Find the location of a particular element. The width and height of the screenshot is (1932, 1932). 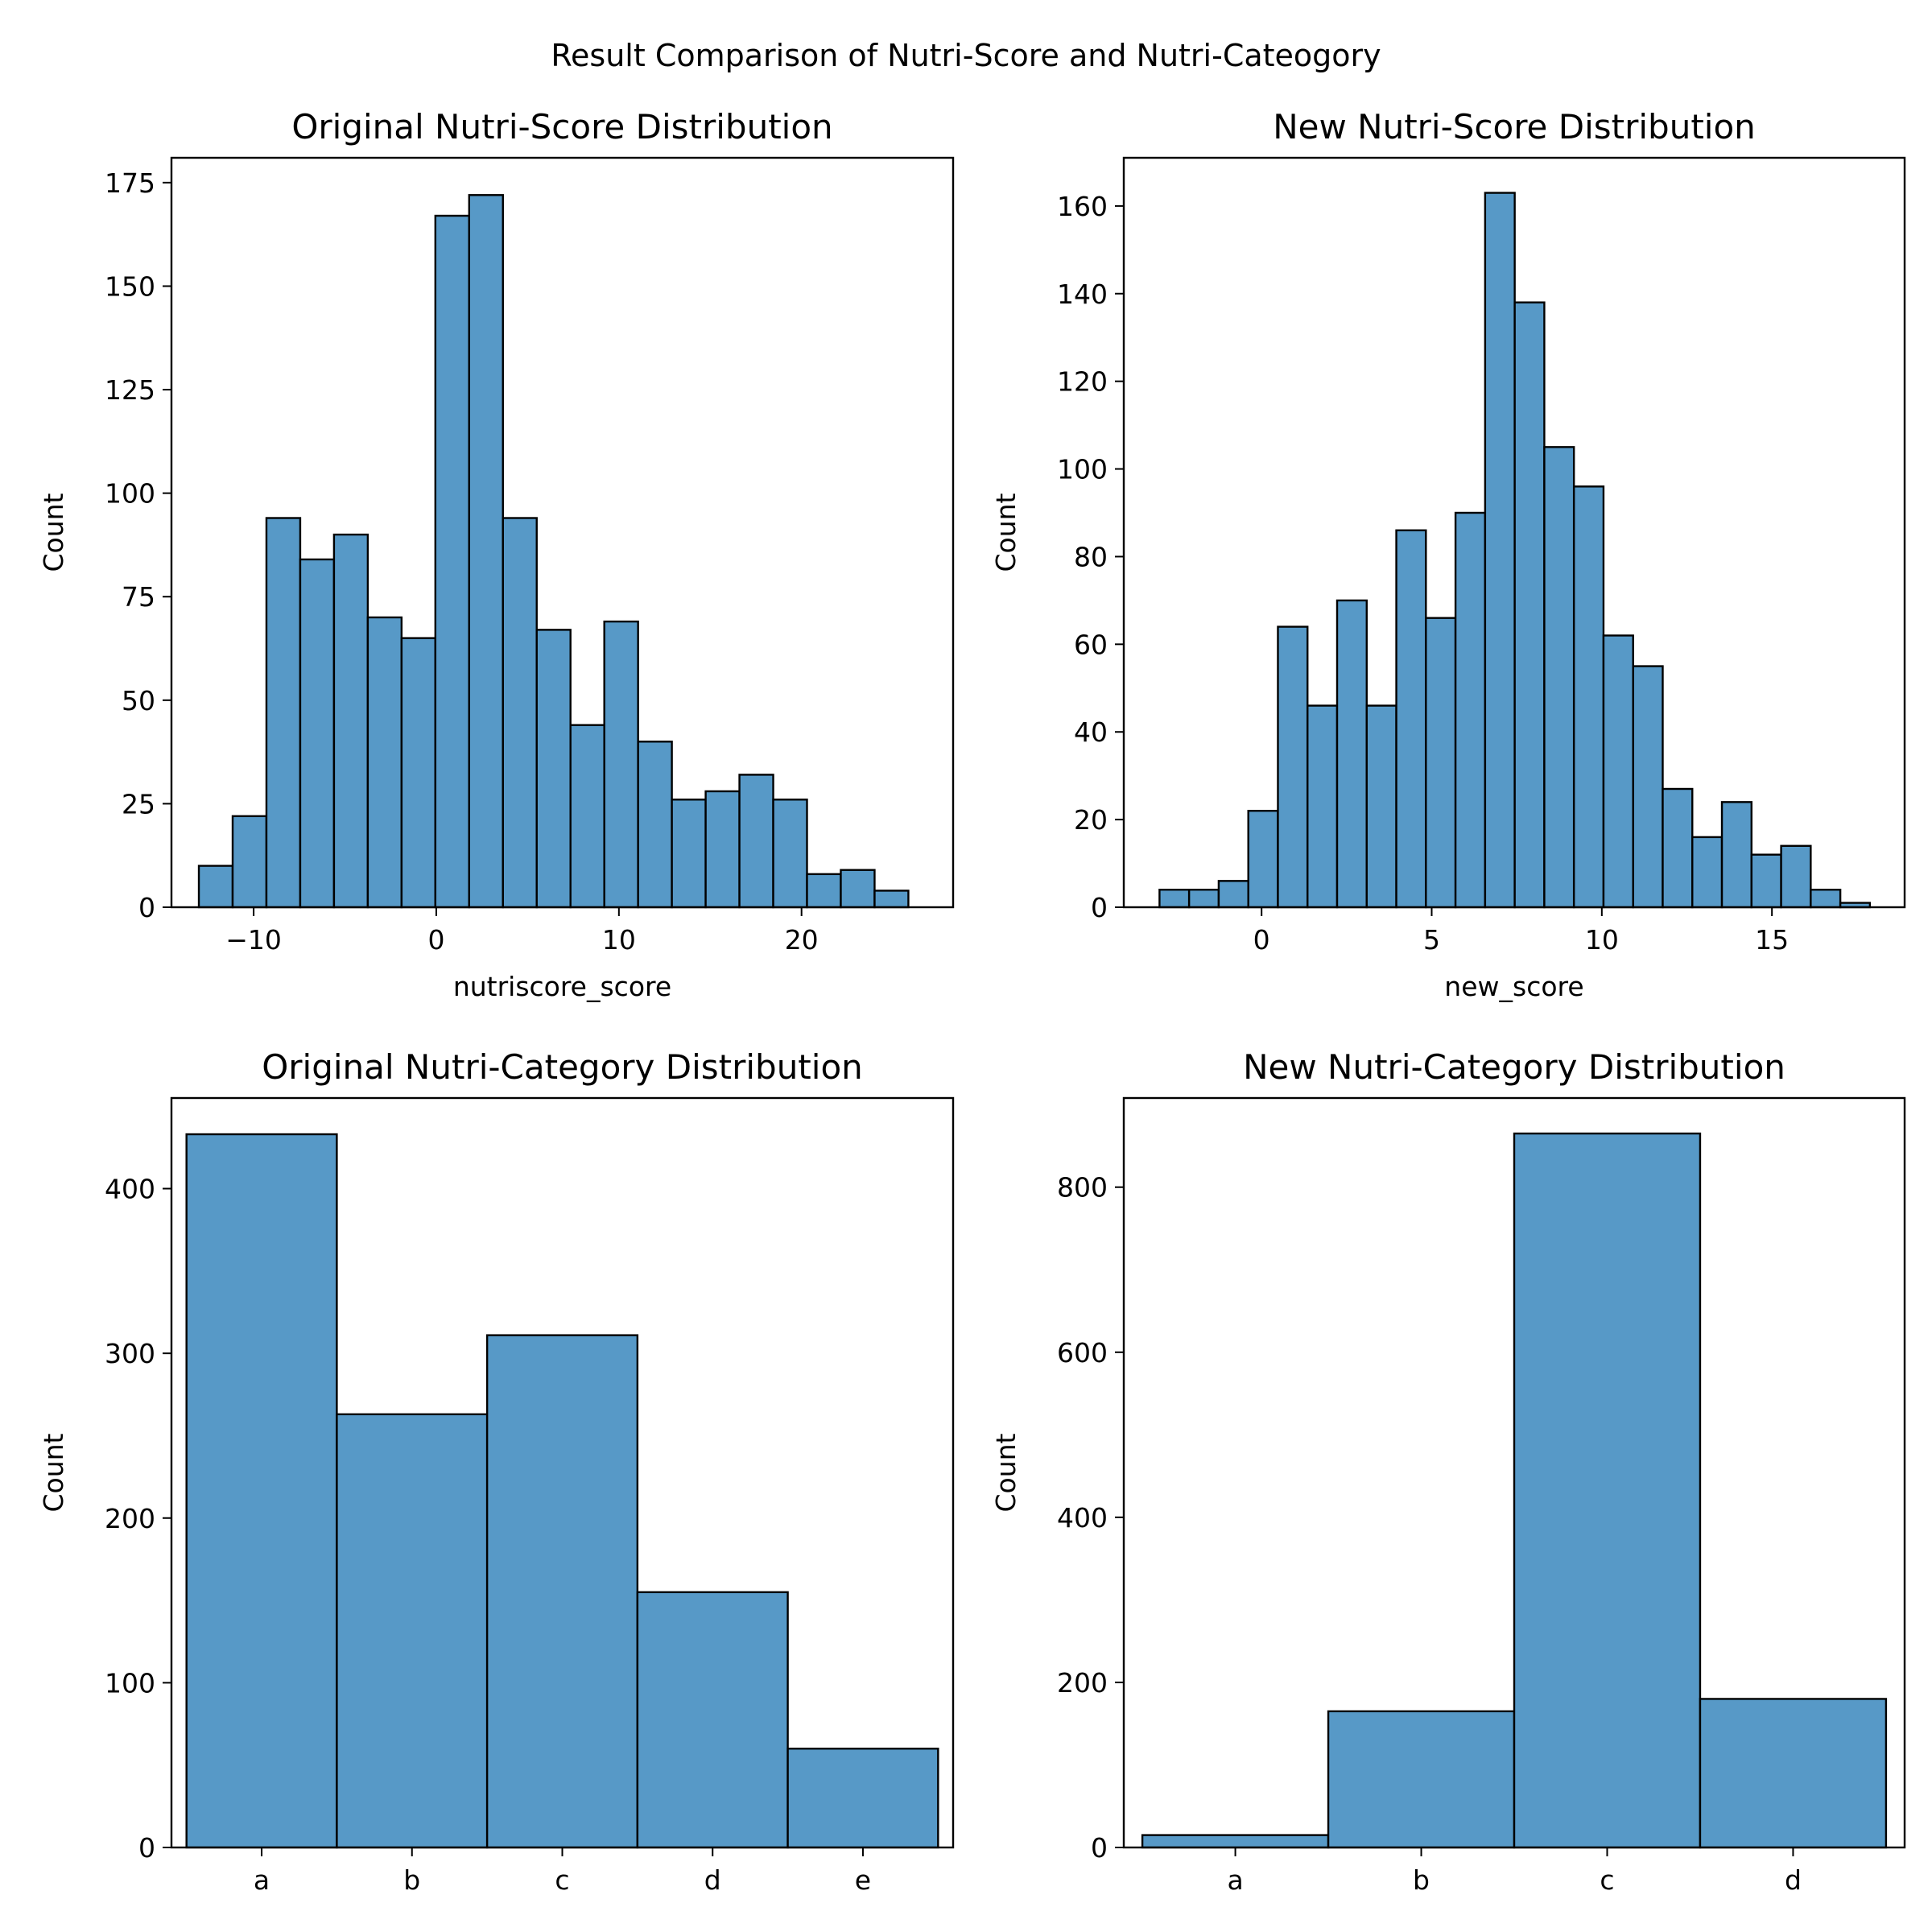

y-tick-label: 25 is located at coordinates (138, 803).